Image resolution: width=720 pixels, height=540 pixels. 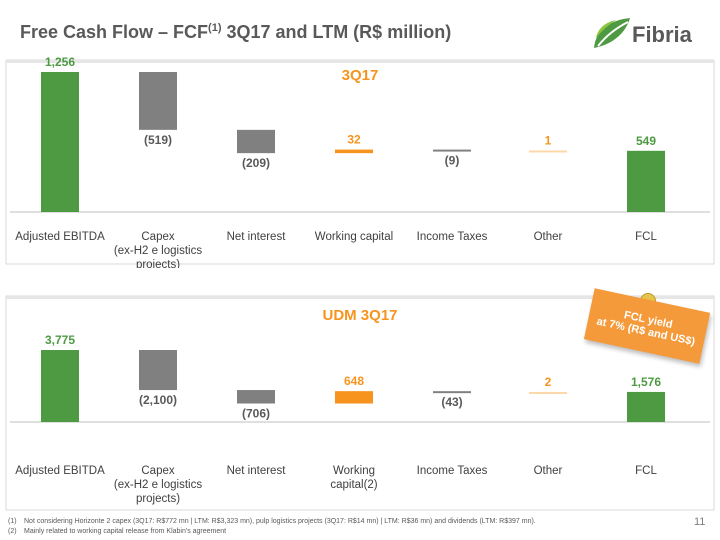 I want to click on leaf-icon, so click(x=612, y=33).